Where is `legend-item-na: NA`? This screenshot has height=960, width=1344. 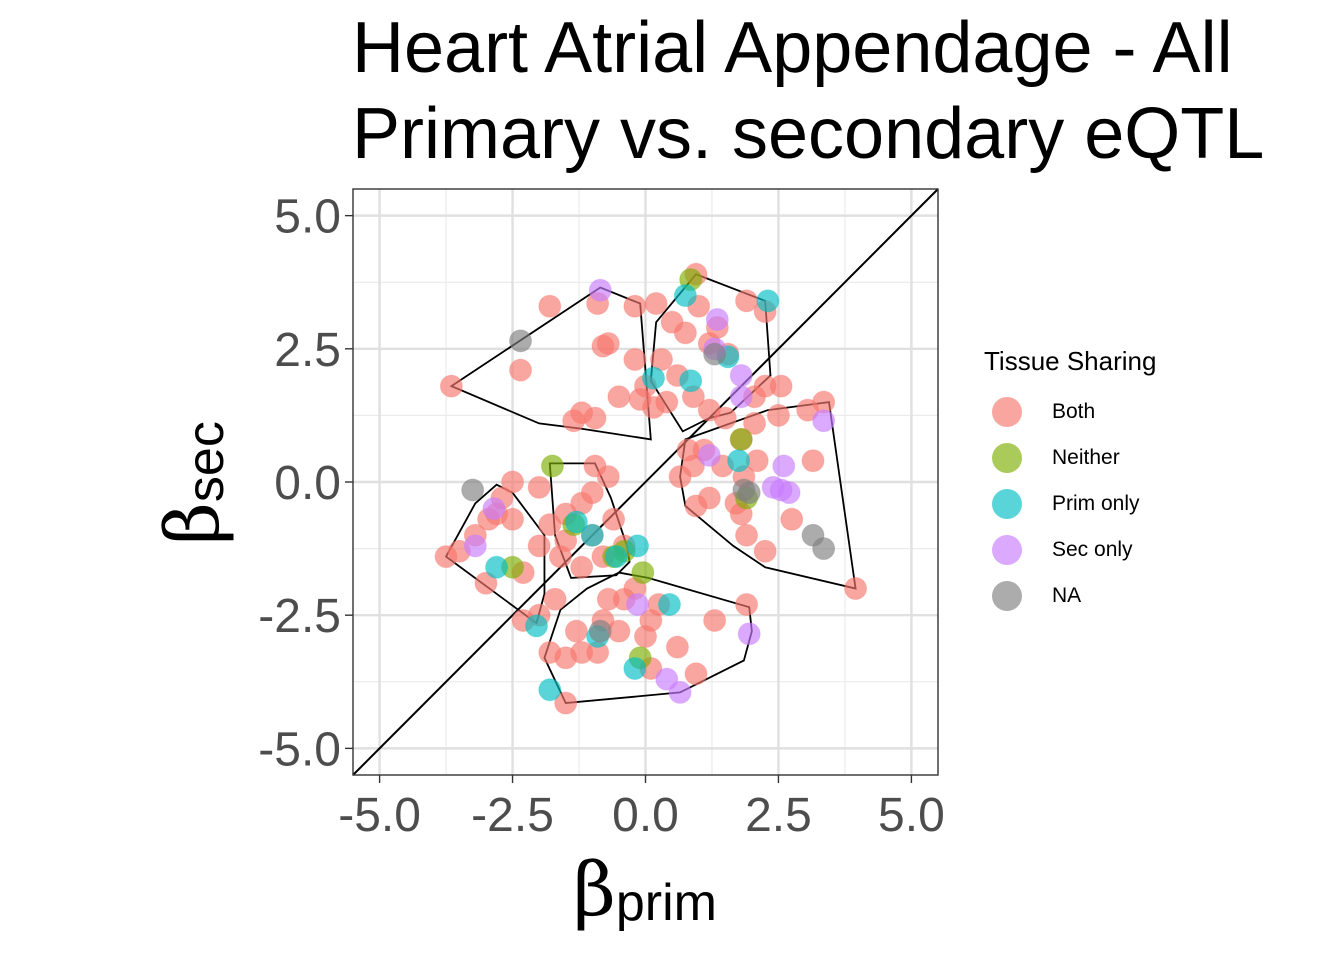
legend-item-na: NA is located at coordinates (1070, 596).